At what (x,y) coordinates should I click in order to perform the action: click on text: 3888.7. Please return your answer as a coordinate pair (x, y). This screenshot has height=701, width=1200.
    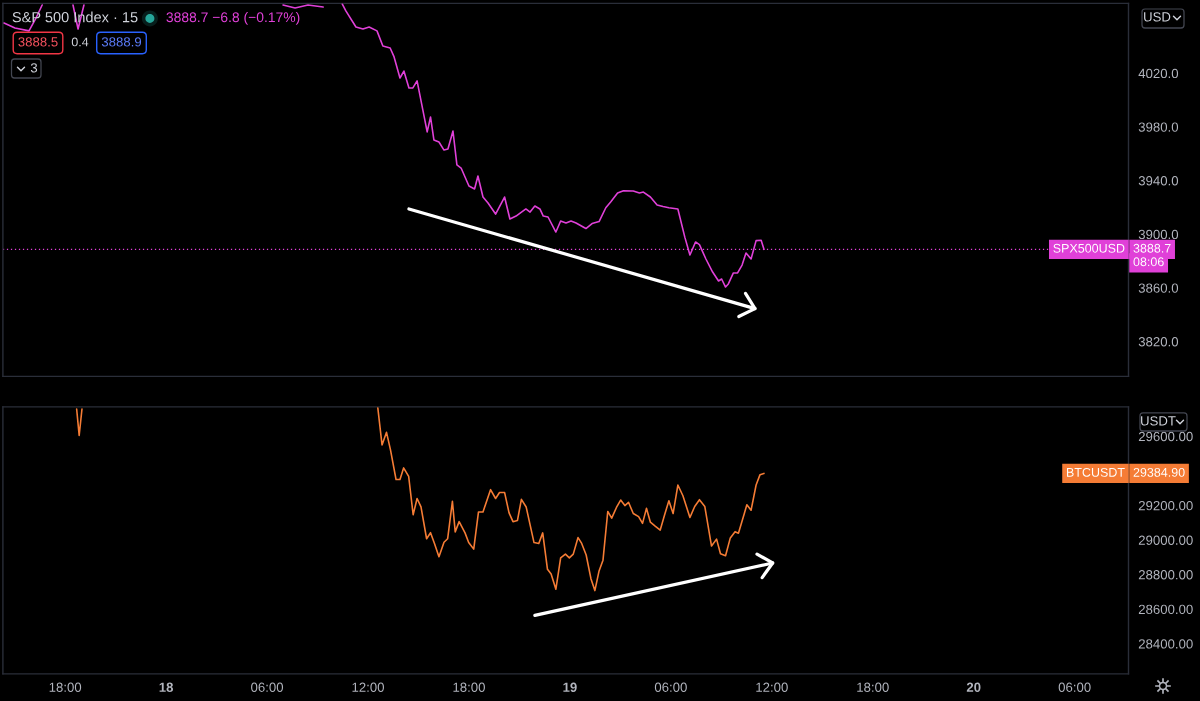
    Looking at the image, I should click on (1152, 248).